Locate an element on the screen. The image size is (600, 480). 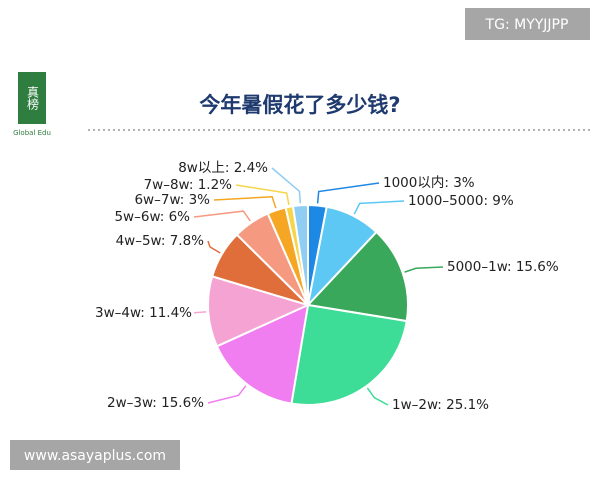
watermark-bottom: www.asayaplus.com is located at coordinates (95, 456).